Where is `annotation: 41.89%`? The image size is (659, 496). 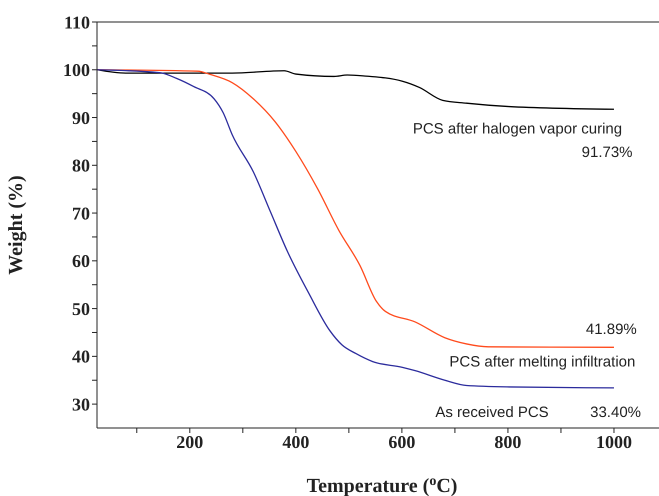 annotation: 41.89% is located at coordinates (611, 329).